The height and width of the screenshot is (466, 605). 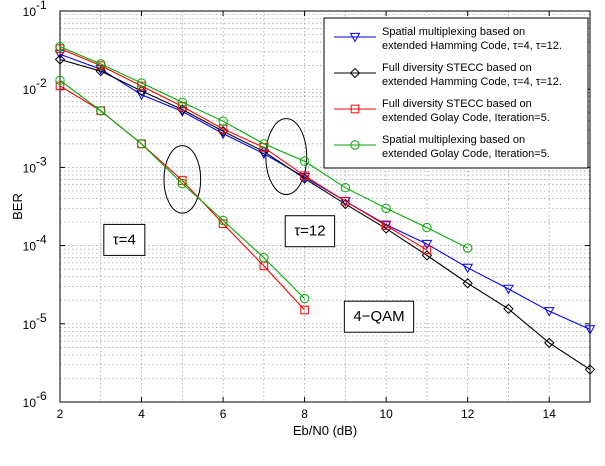 What do you see at coordinates (223, 414) in the screenshot?
I see `x-tick-label: 6` at bounding box center [223, 414].